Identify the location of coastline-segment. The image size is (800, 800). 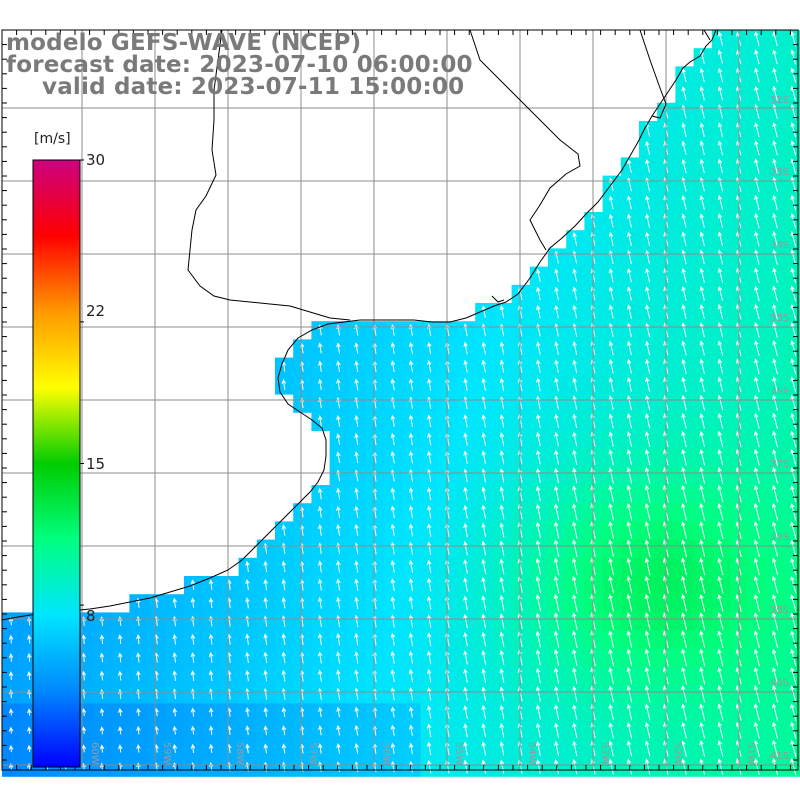
(269, 175).